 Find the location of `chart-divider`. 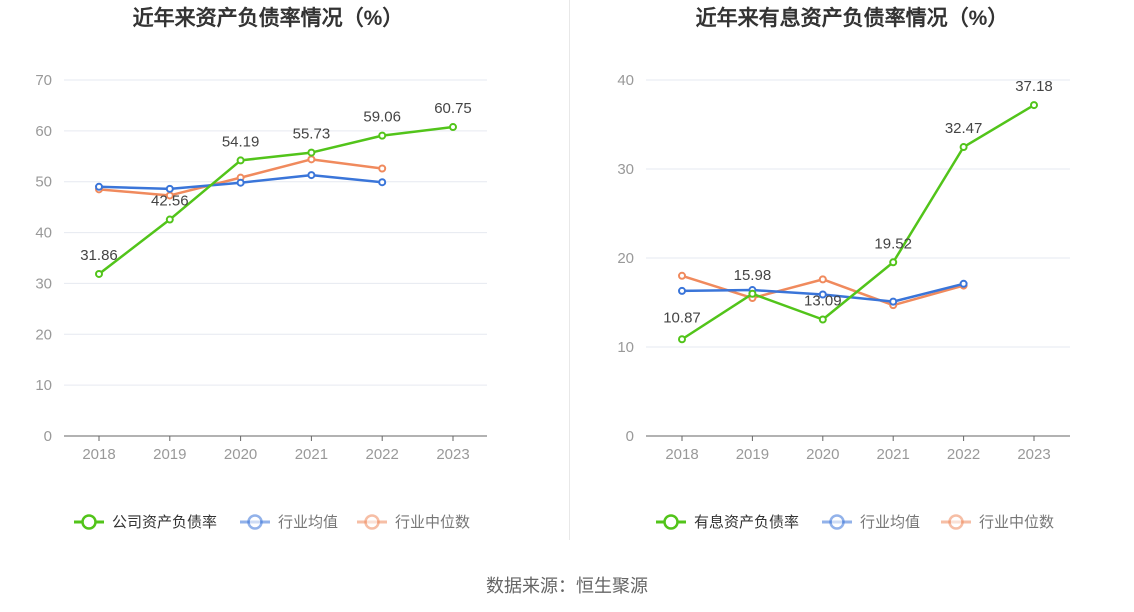

chart-divider is located at coordinates (569, 270).